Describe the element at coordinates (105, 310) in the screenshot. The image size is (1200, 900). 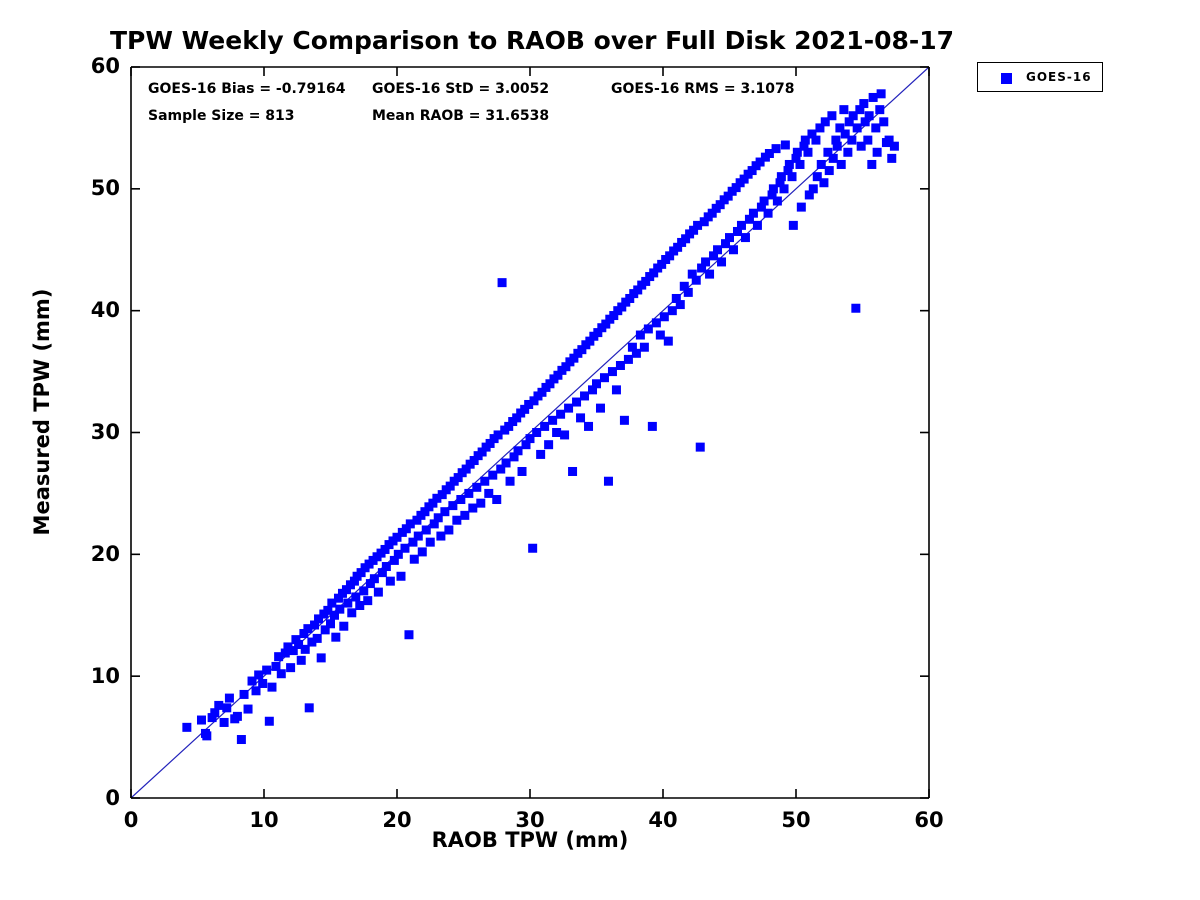
I see `y-tick-label-40: 40` at that location.